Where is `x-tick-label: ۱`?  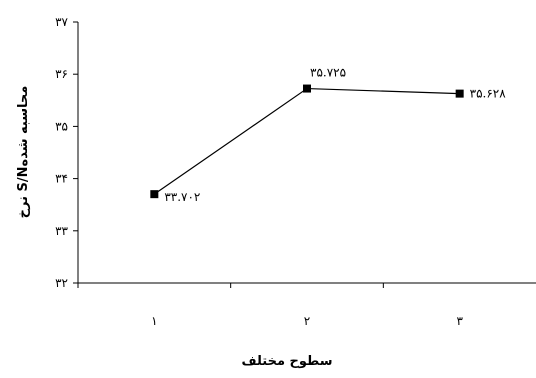 x-tick-label: ۱ is located at coordinates (154, 321).